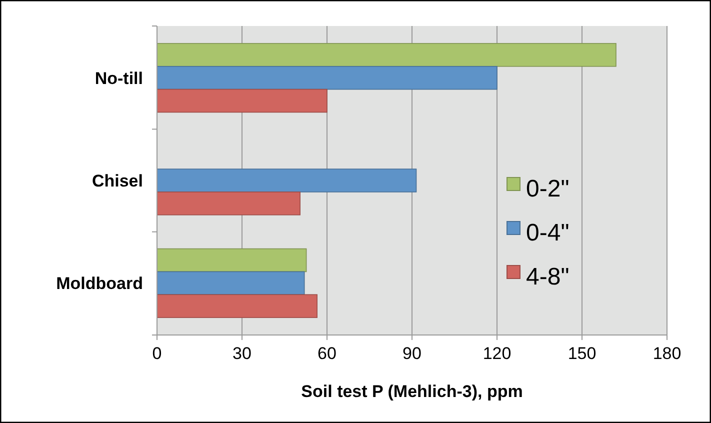 The height and width of the screenshot is (423, 711). What do you see at coordinates (327, 353) in the screenshot?
I see `x-tick-label: 60` at bounding box center [327, 353].